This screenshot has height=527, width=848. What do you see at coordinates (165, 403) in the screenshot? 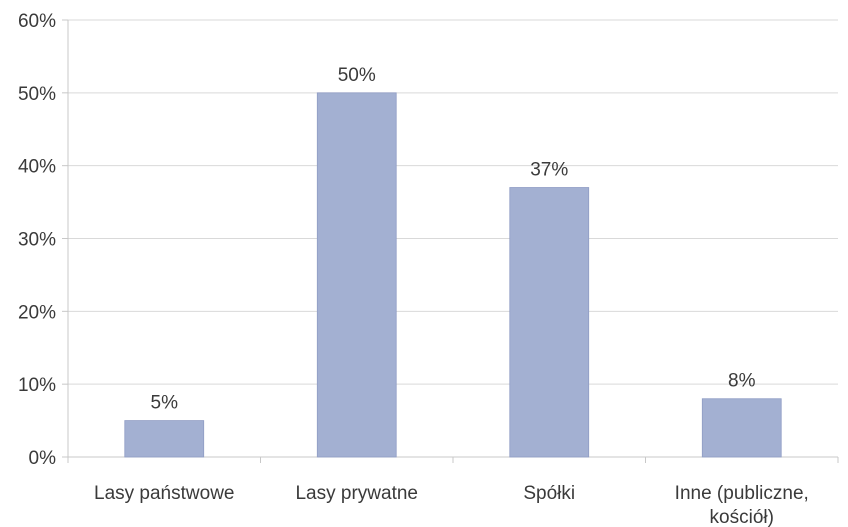
I see `data-label: 5%` at bounding box center [165, 403].